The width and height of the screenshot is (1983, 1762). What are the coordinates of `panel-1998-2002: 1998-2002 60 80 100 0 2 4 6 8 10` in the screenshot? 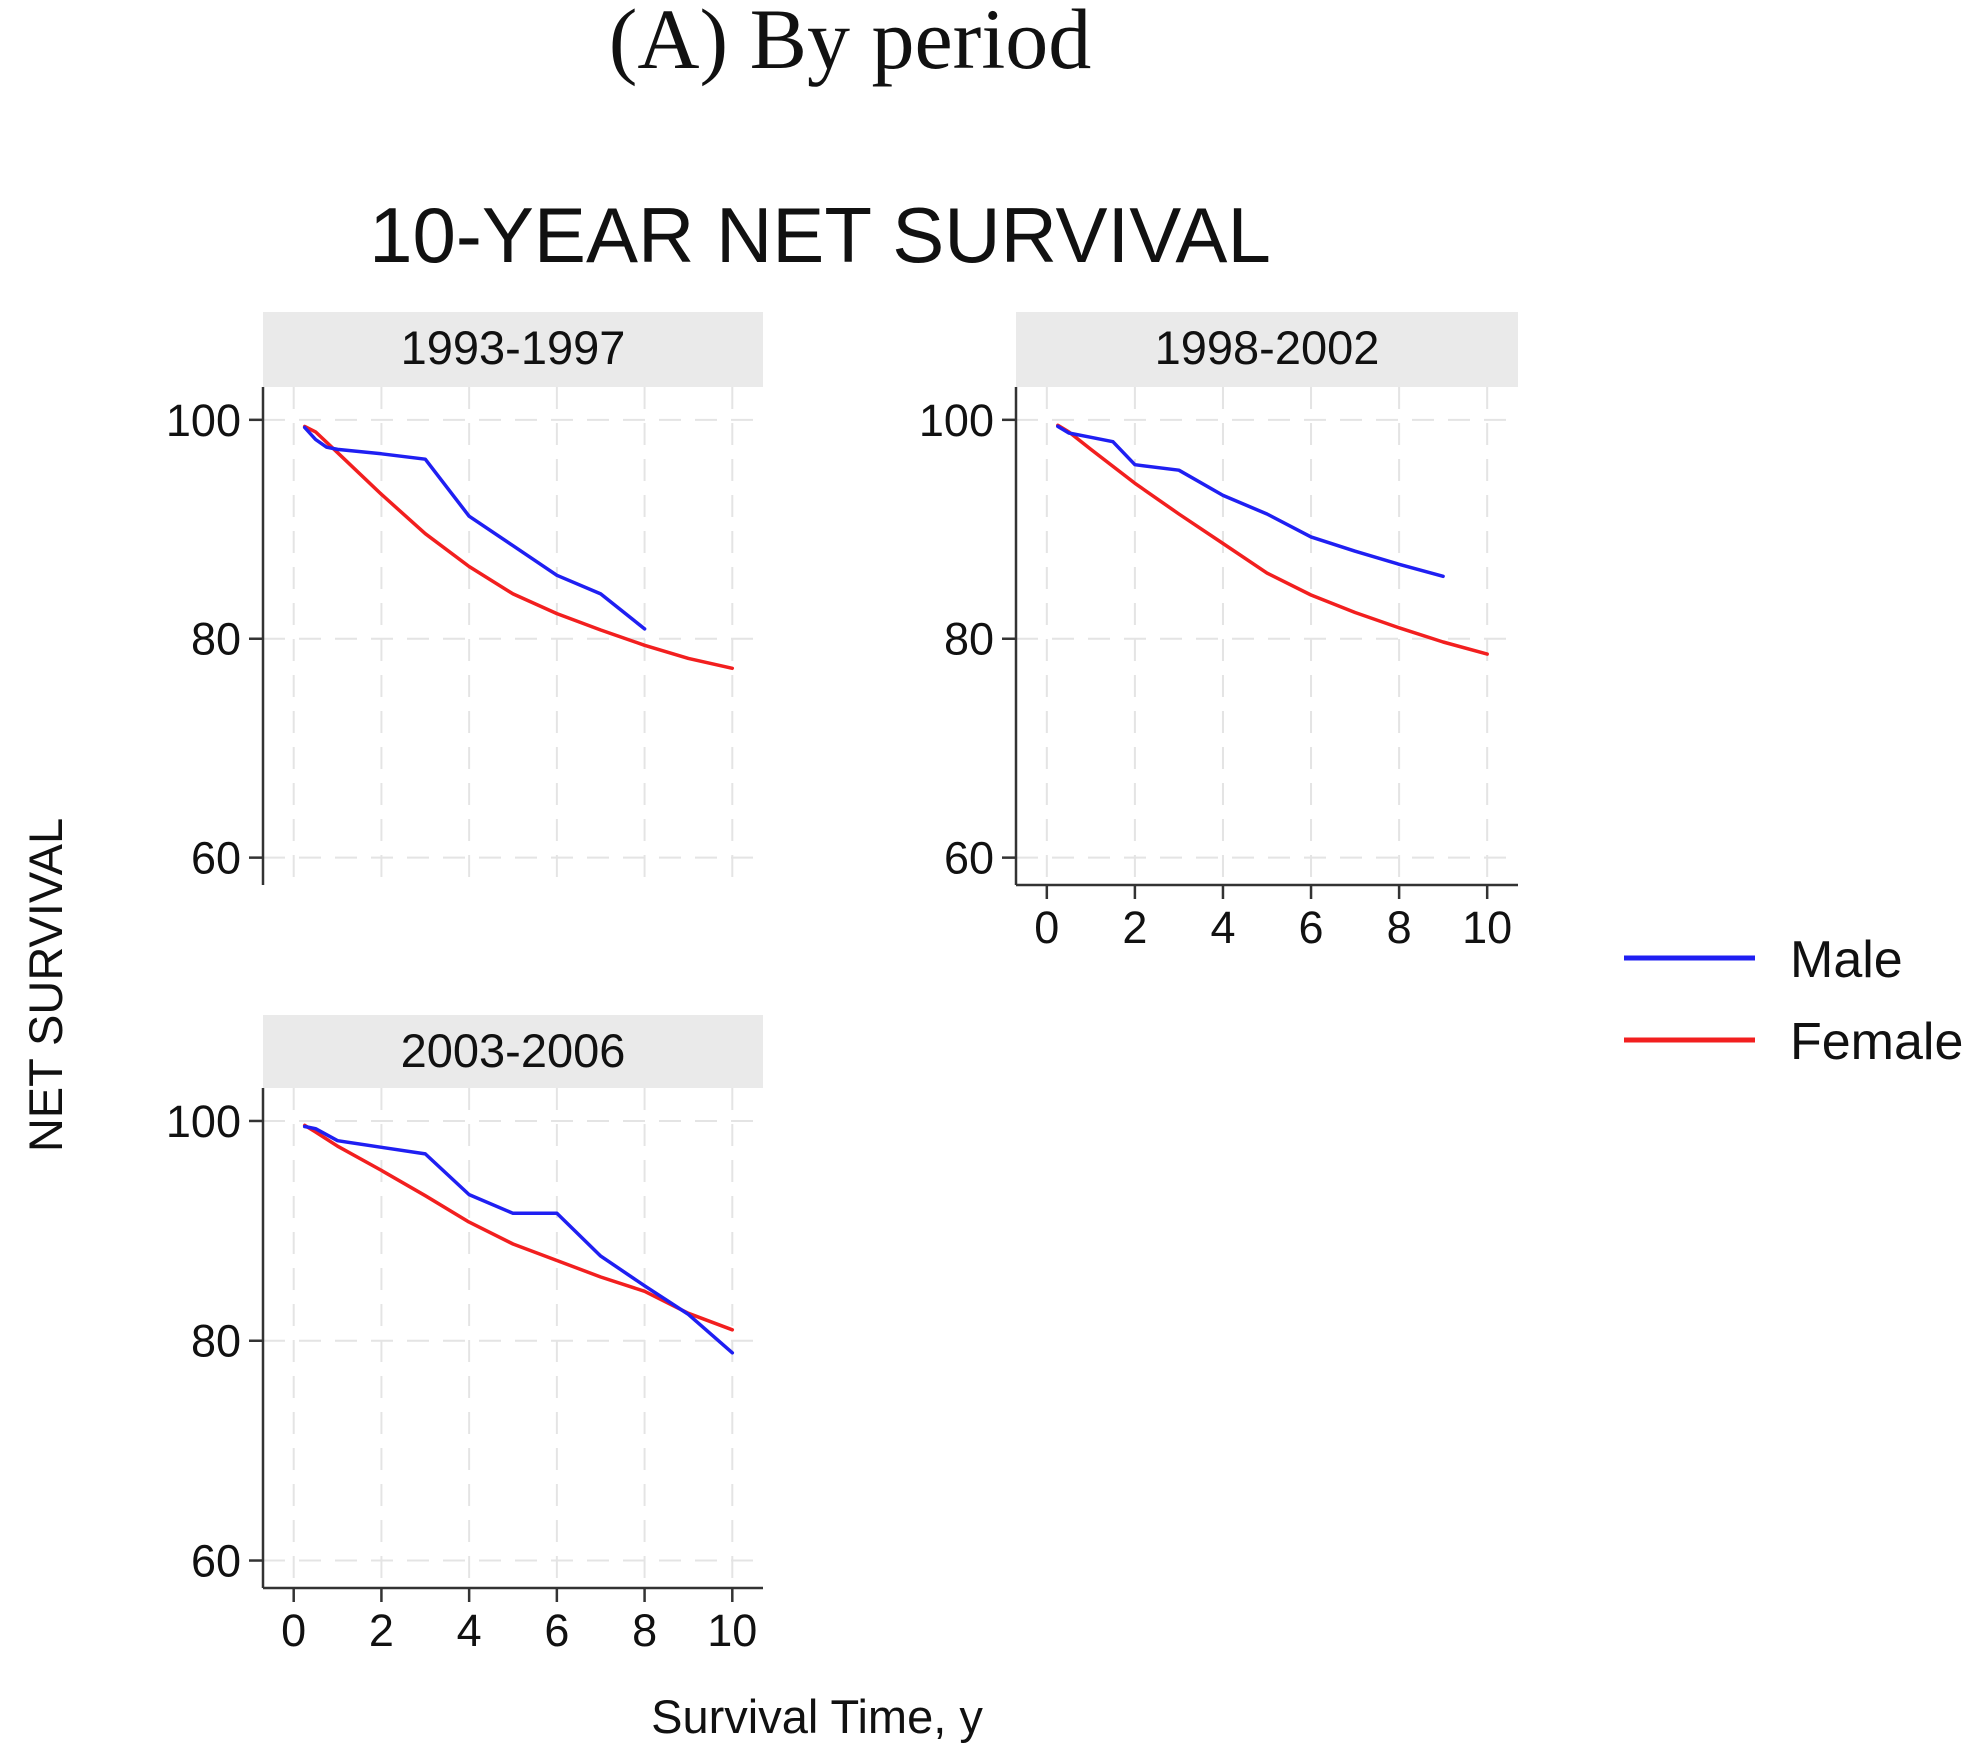 It's located at (1218, 632).